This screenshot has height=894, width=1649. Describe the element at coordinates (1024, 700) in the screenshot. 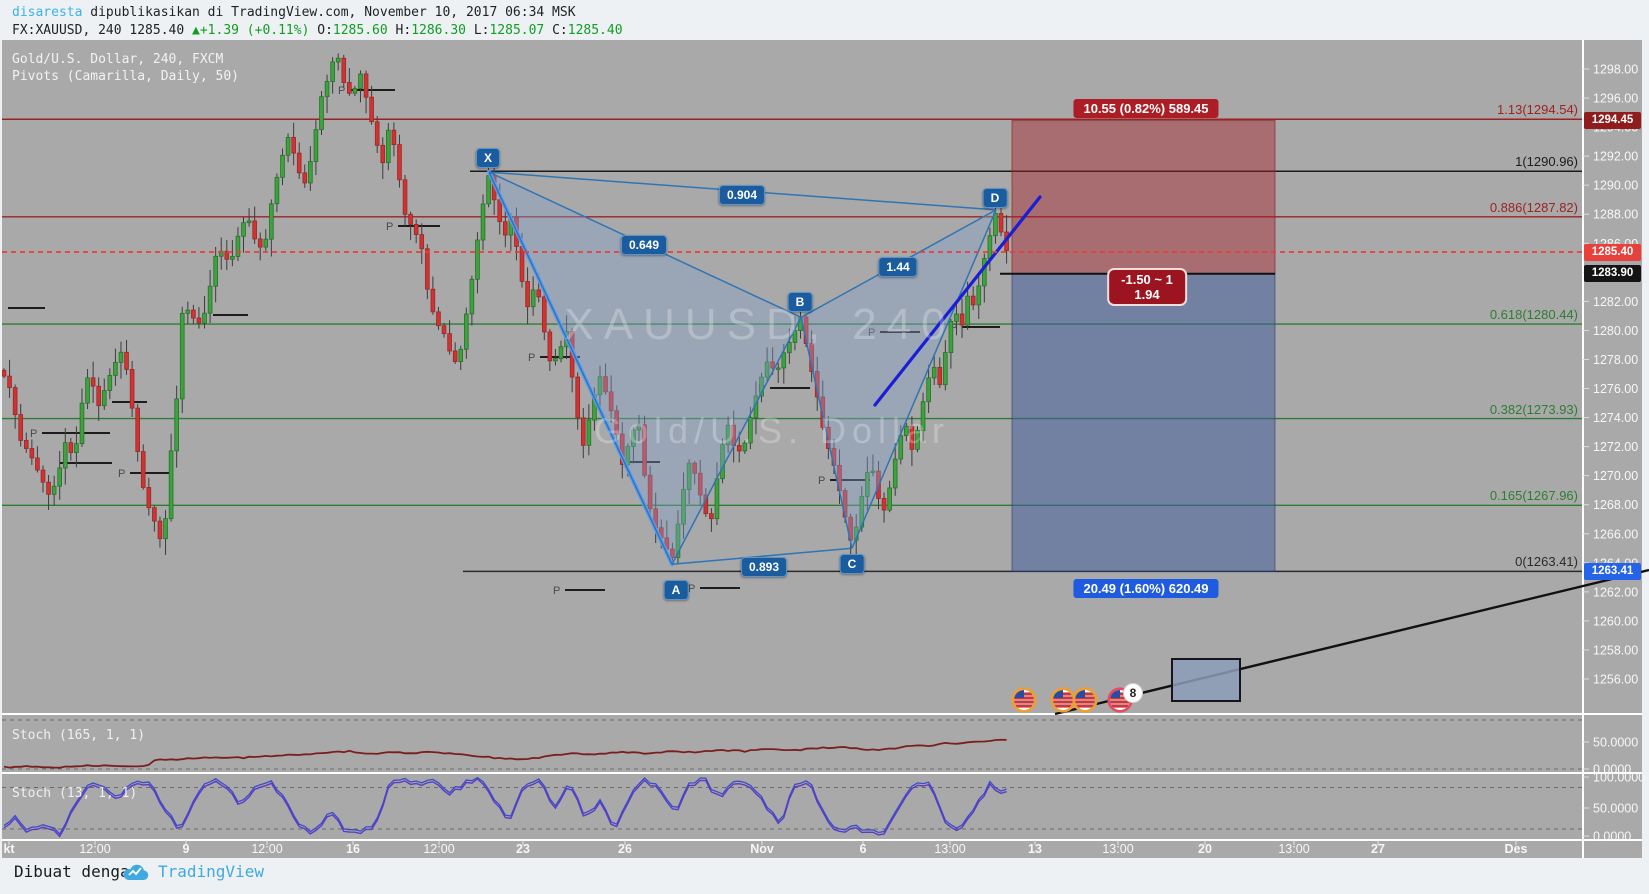

I see `us-flag-icon` at that location.